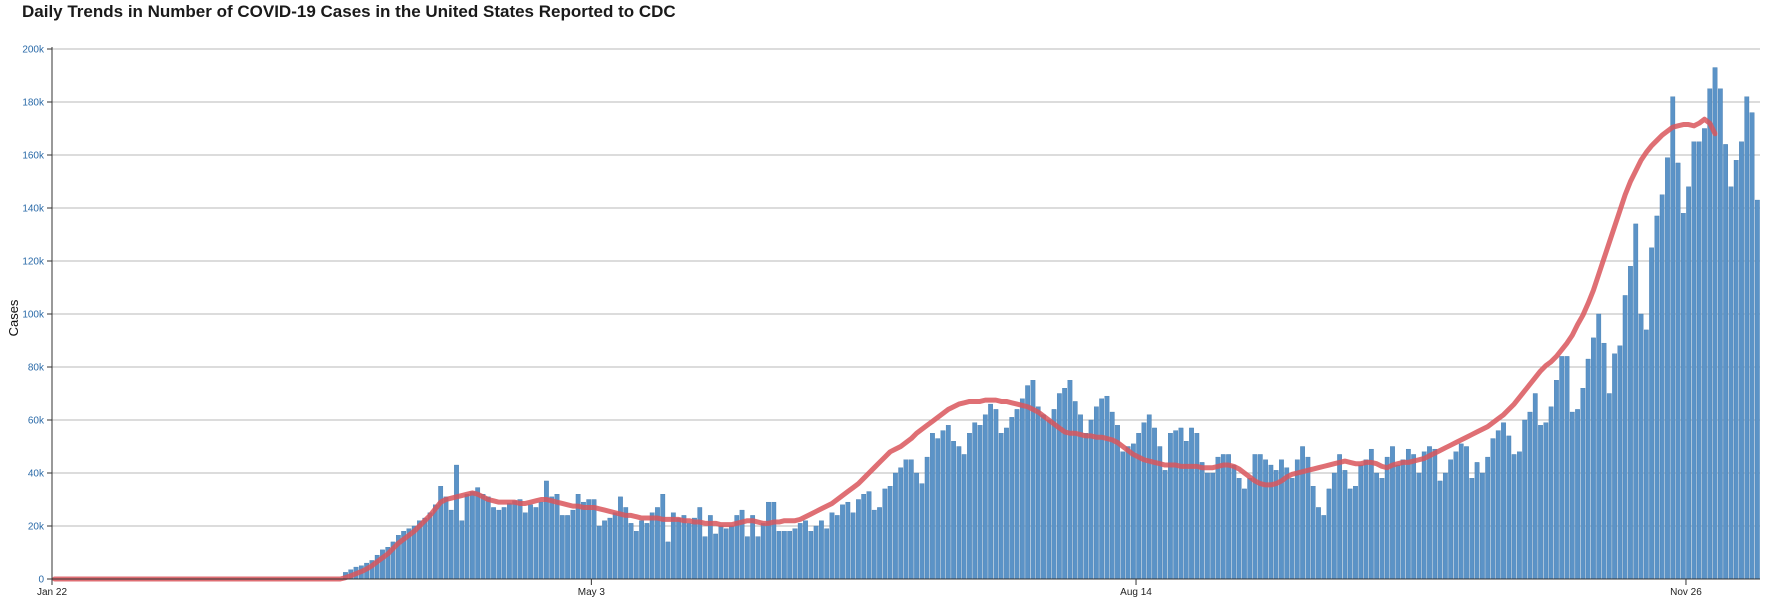 This screenshot has height=603, width=1780. I want to click on y-tick-label: 100k, so click(33, 315).